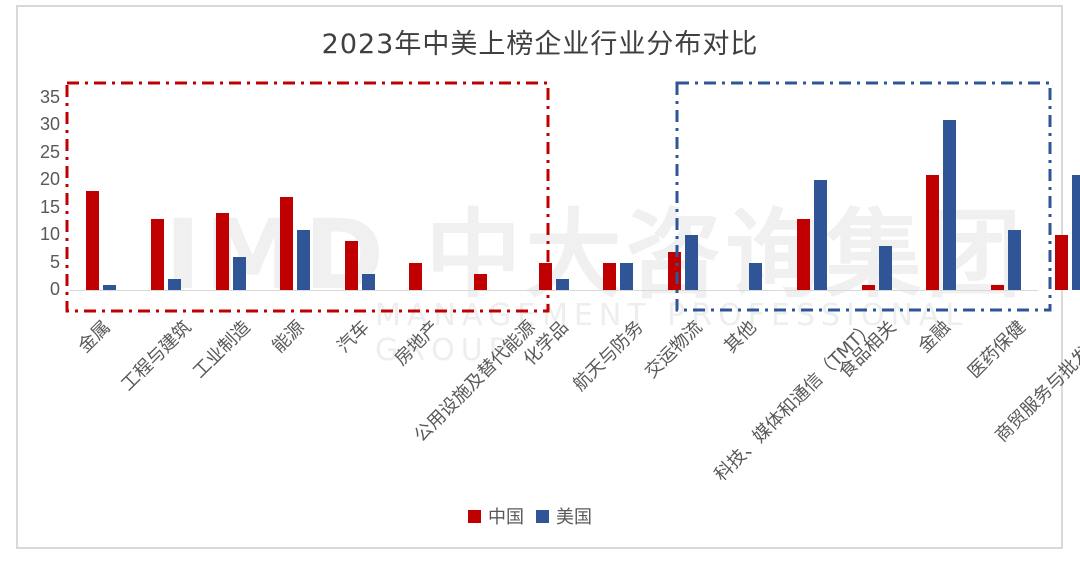 Image resolution: width=1080 pixels, height=569 pixels. I want to click on x-axis-line, so click(553, 290).